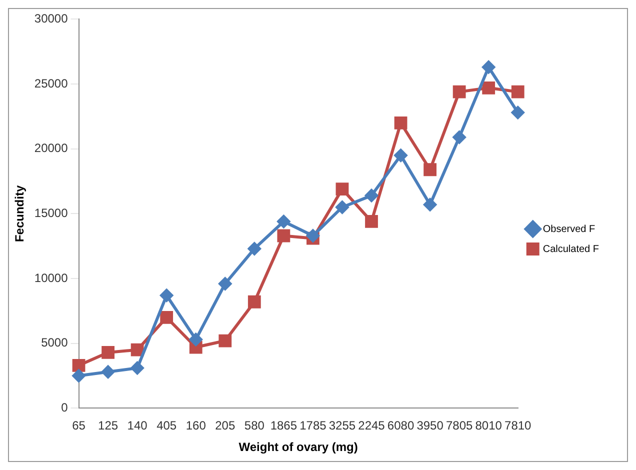  Describe the element at coordinates (488, 425) in the screenshot. I see `x-tick-label: 8010` at that location.